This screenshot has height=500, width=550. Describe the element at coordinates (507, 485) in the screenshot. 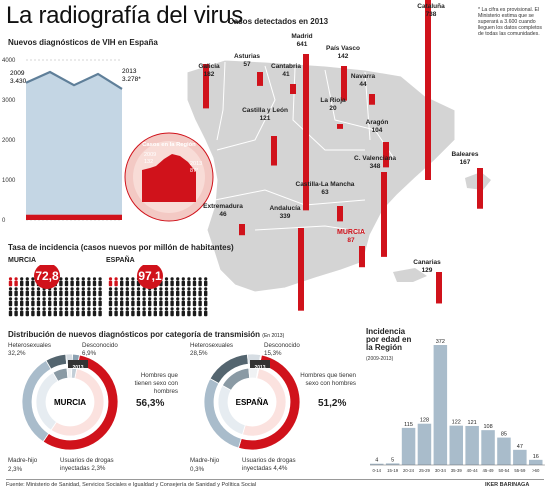

I see `footer-author: IKER BARINAGA` at that location.